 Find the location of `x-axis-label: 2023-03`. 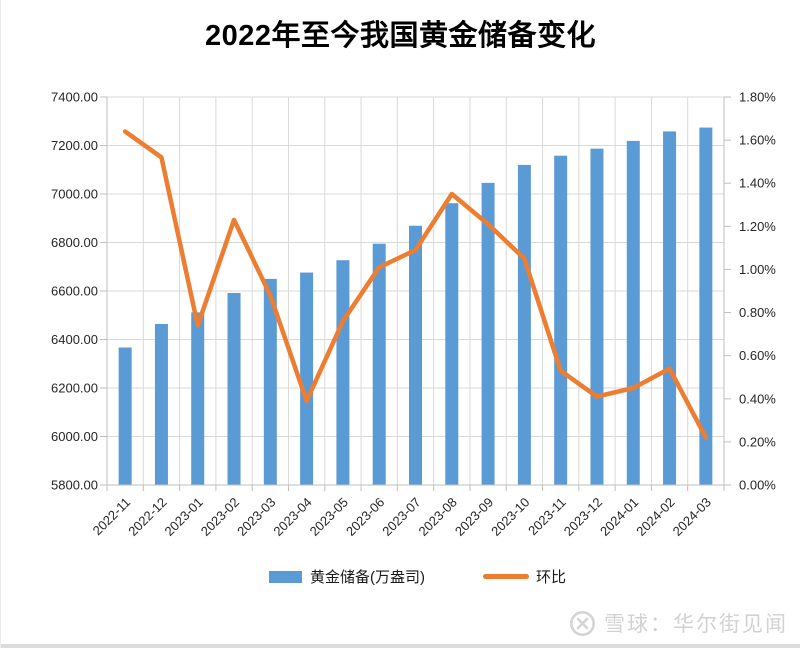

x-axis-label: 2023-03 is located at coordinates (256, 517).